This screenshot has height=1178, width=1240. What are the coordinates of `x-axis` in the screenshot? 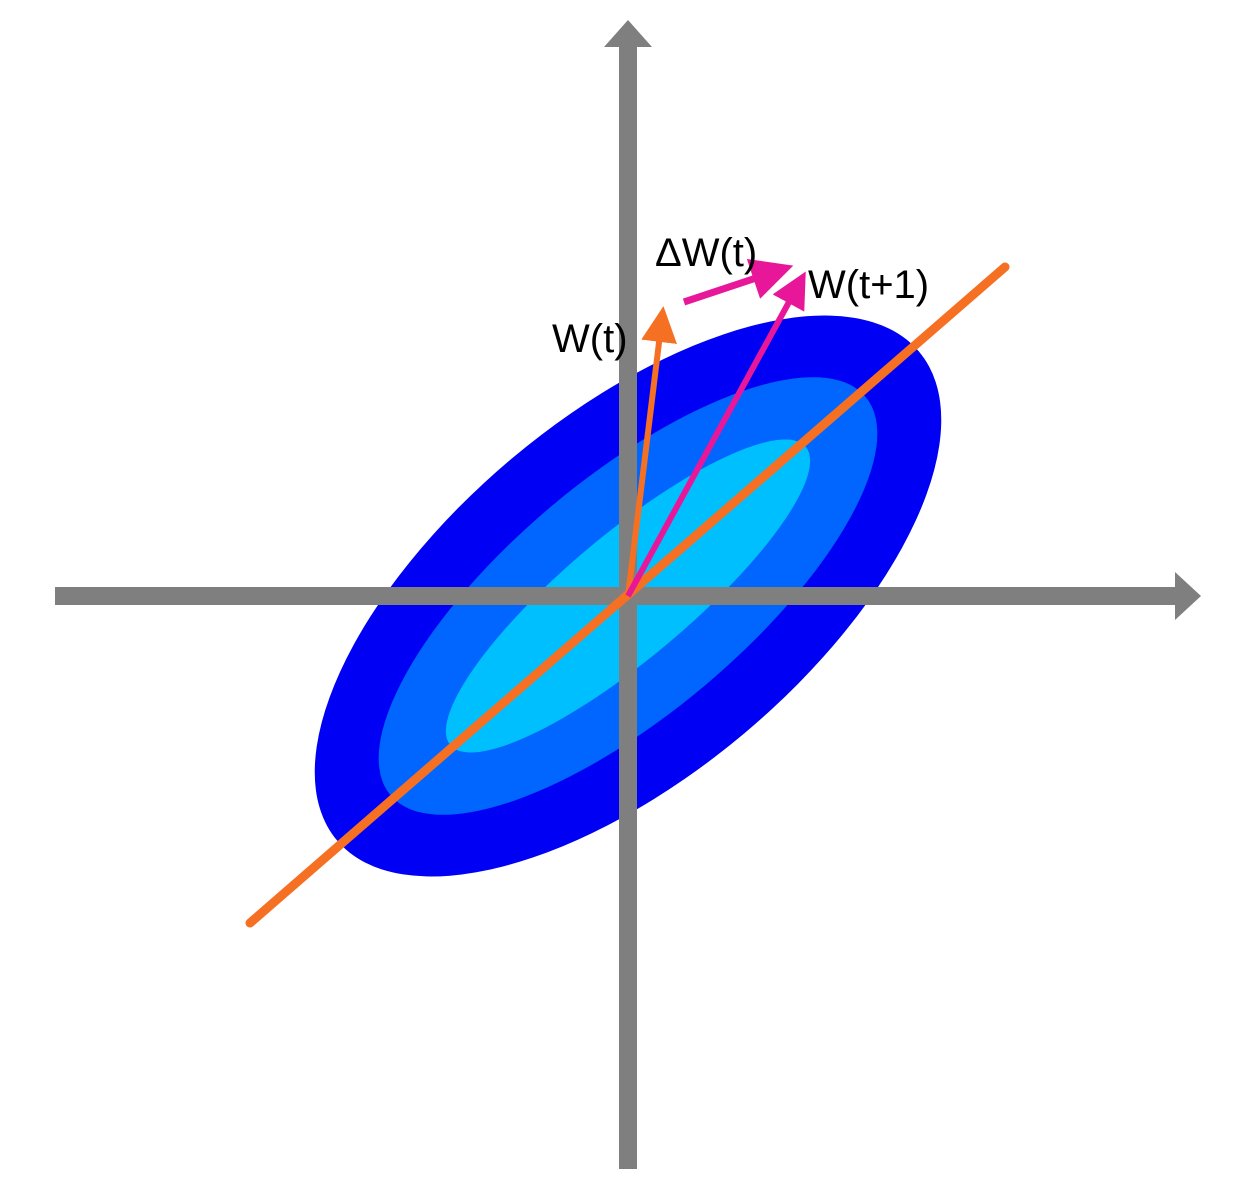 It's located at (615, 596).